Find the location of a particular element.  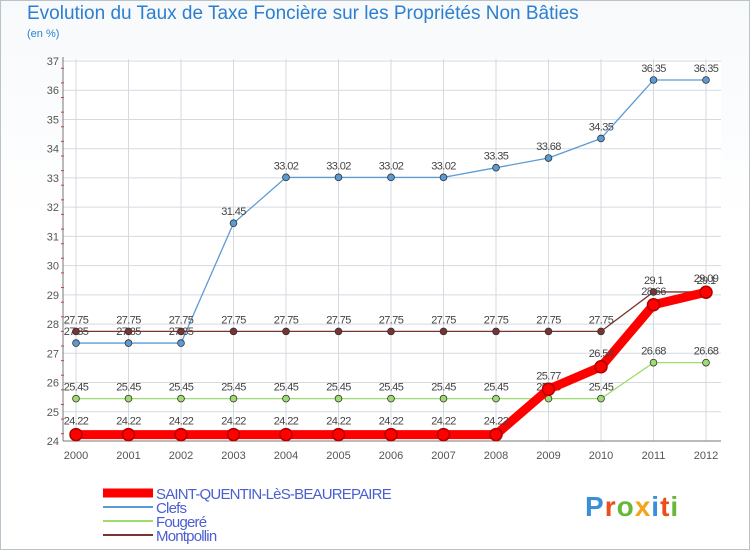

y-tick-label: 37 is located at coordinates (53, 62).